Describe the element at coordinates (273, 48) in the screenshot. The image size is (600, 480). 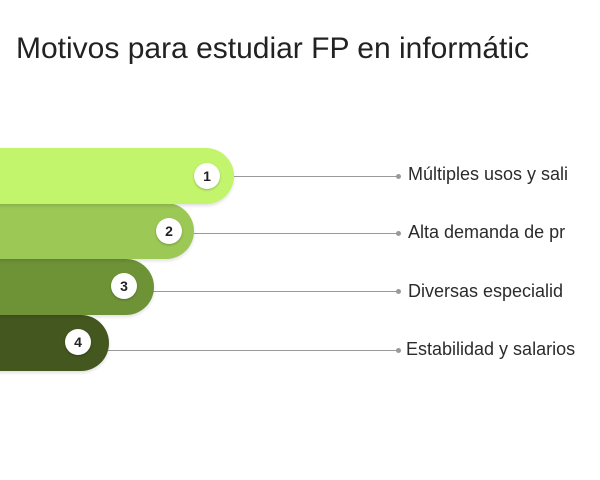
I see `page-title: Motivos para estudiar FP en informátic` at that location.